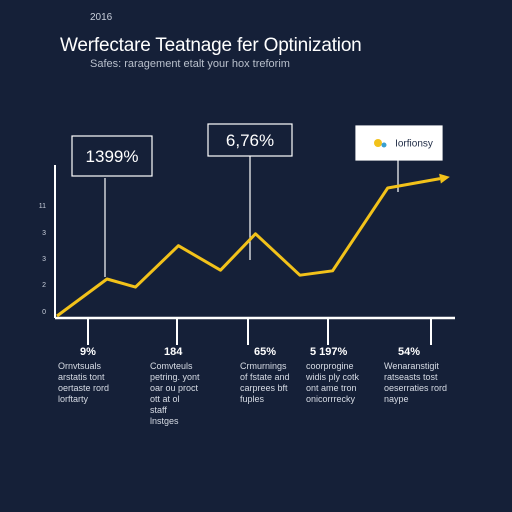  What do you see at coordinates (158, 410) in the screenshot?
I see `x-category-description-line: staff` at bounding box center [158, 410].